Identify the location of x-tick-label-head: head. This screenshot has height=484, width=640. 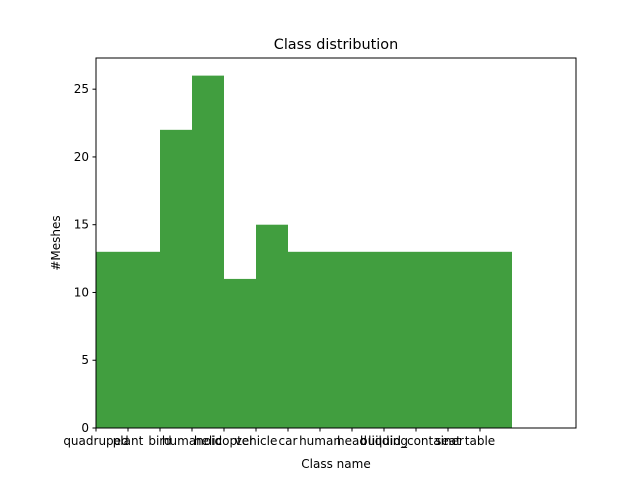
(352, 441).